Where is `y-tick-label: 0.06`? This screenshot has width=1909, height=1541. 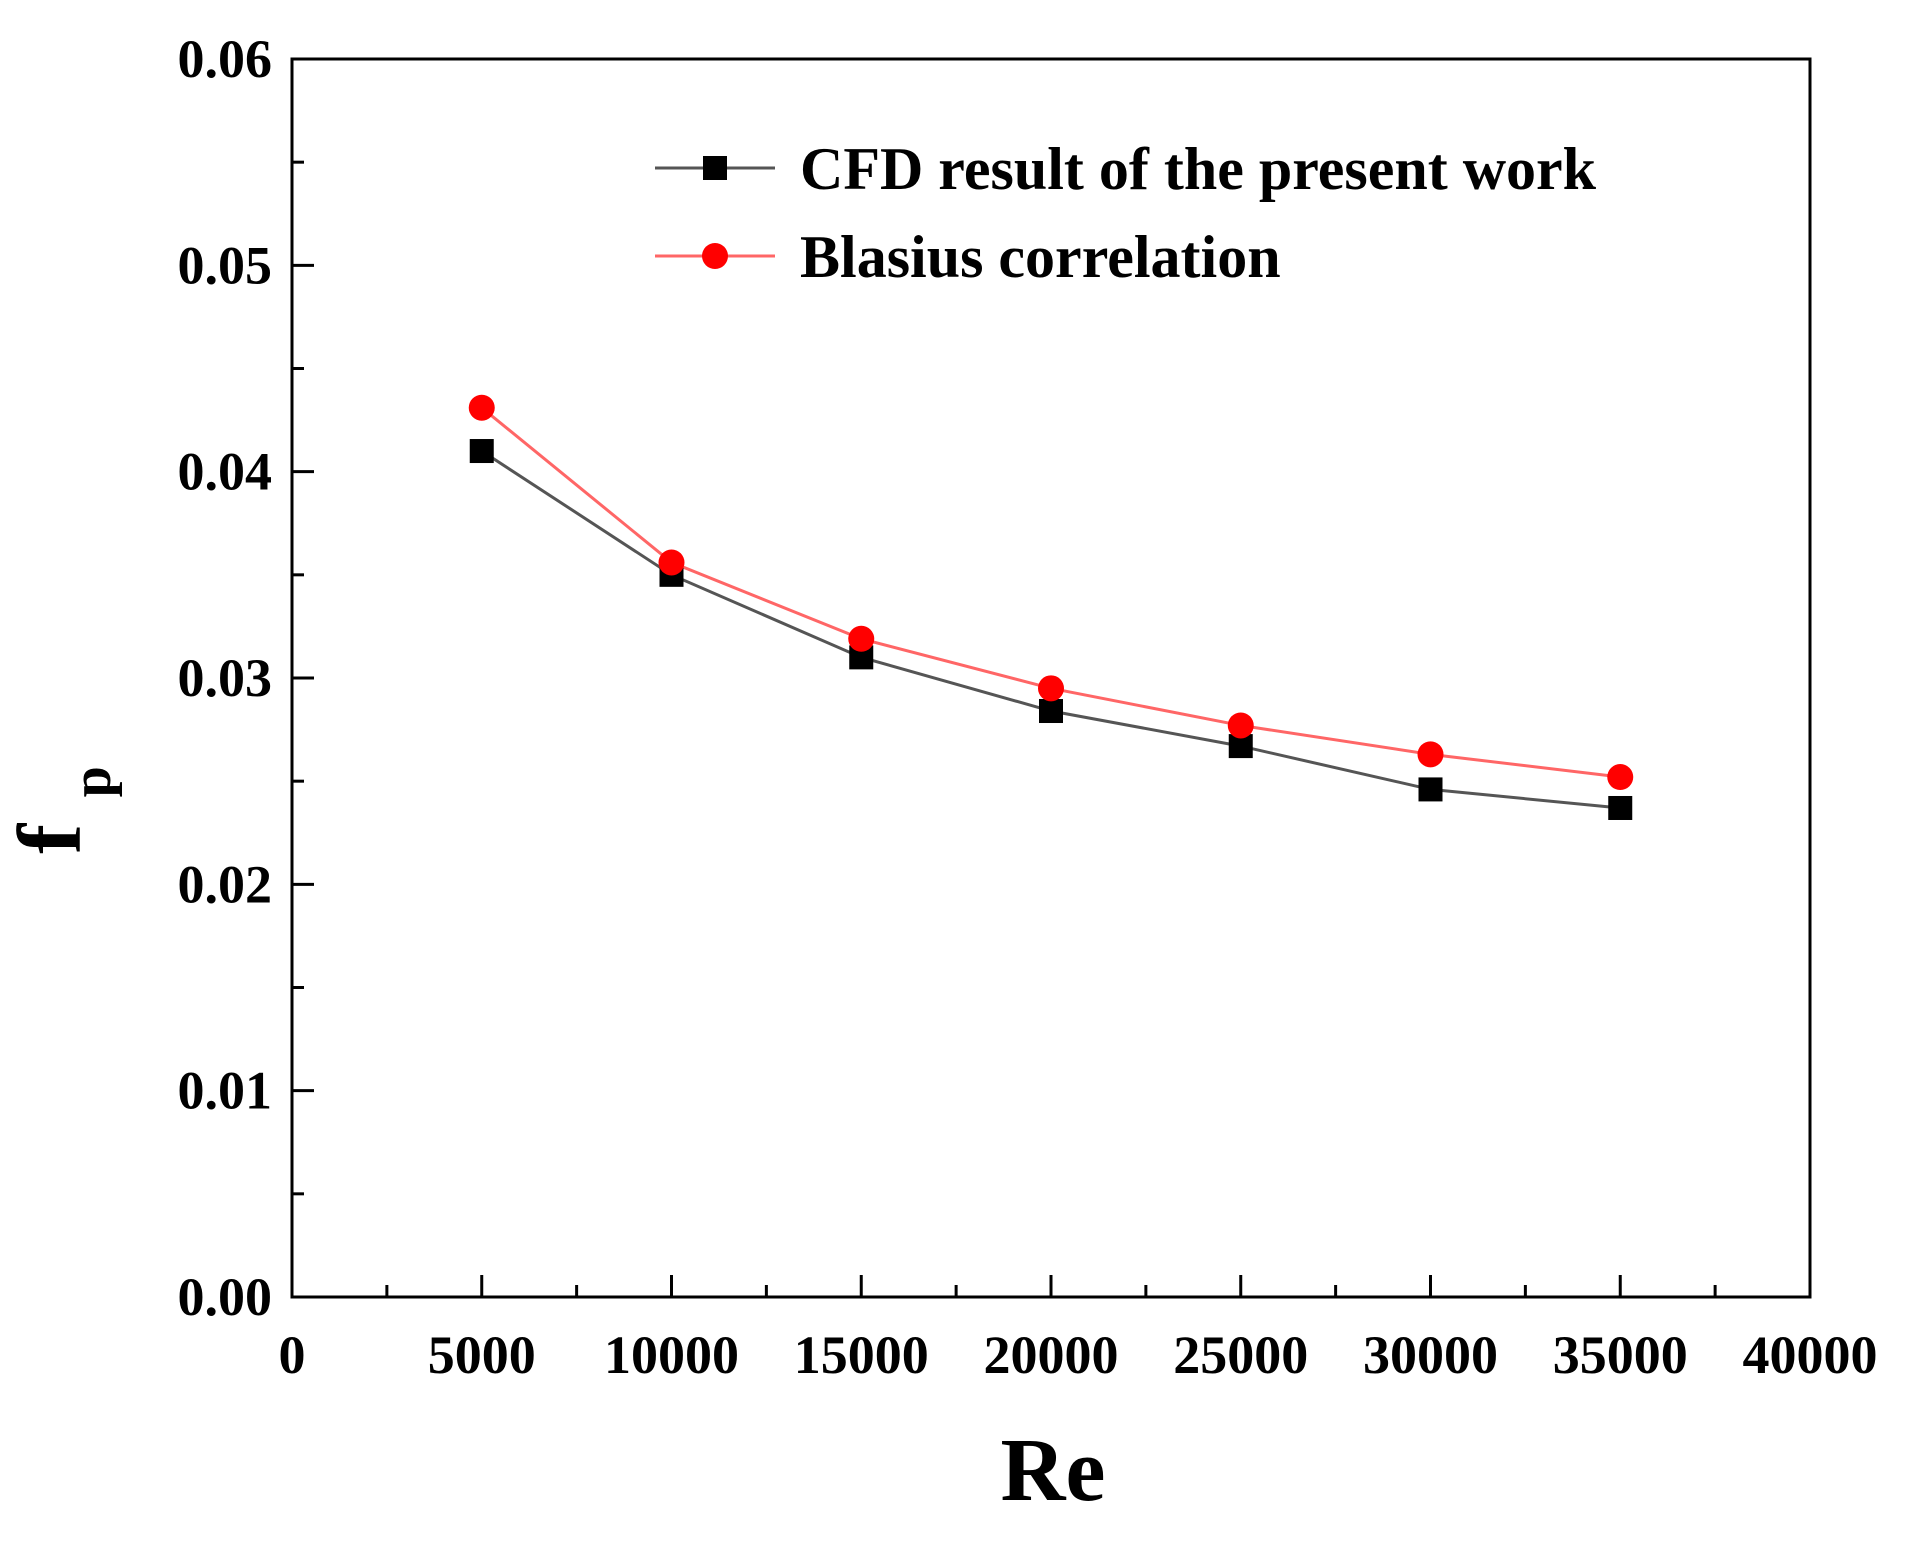 y-tick-label: 0.06 is located at coordinates (225, 59).